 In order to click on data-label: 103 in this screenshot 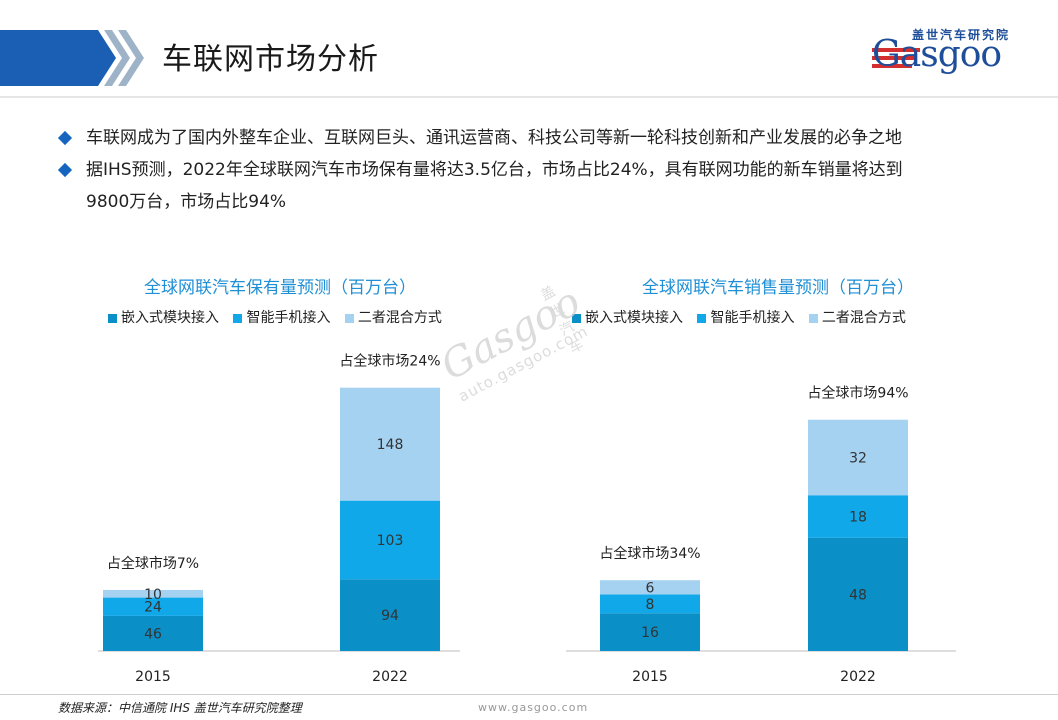, I will do `click(390, 541)`.